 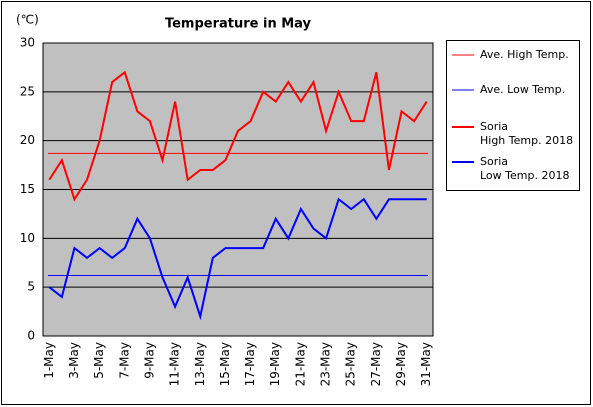 What do you see at coordinates (149, 360) in the screenshot?
I see `x-tick-label: 9-May` at bounding box center [149, 360].